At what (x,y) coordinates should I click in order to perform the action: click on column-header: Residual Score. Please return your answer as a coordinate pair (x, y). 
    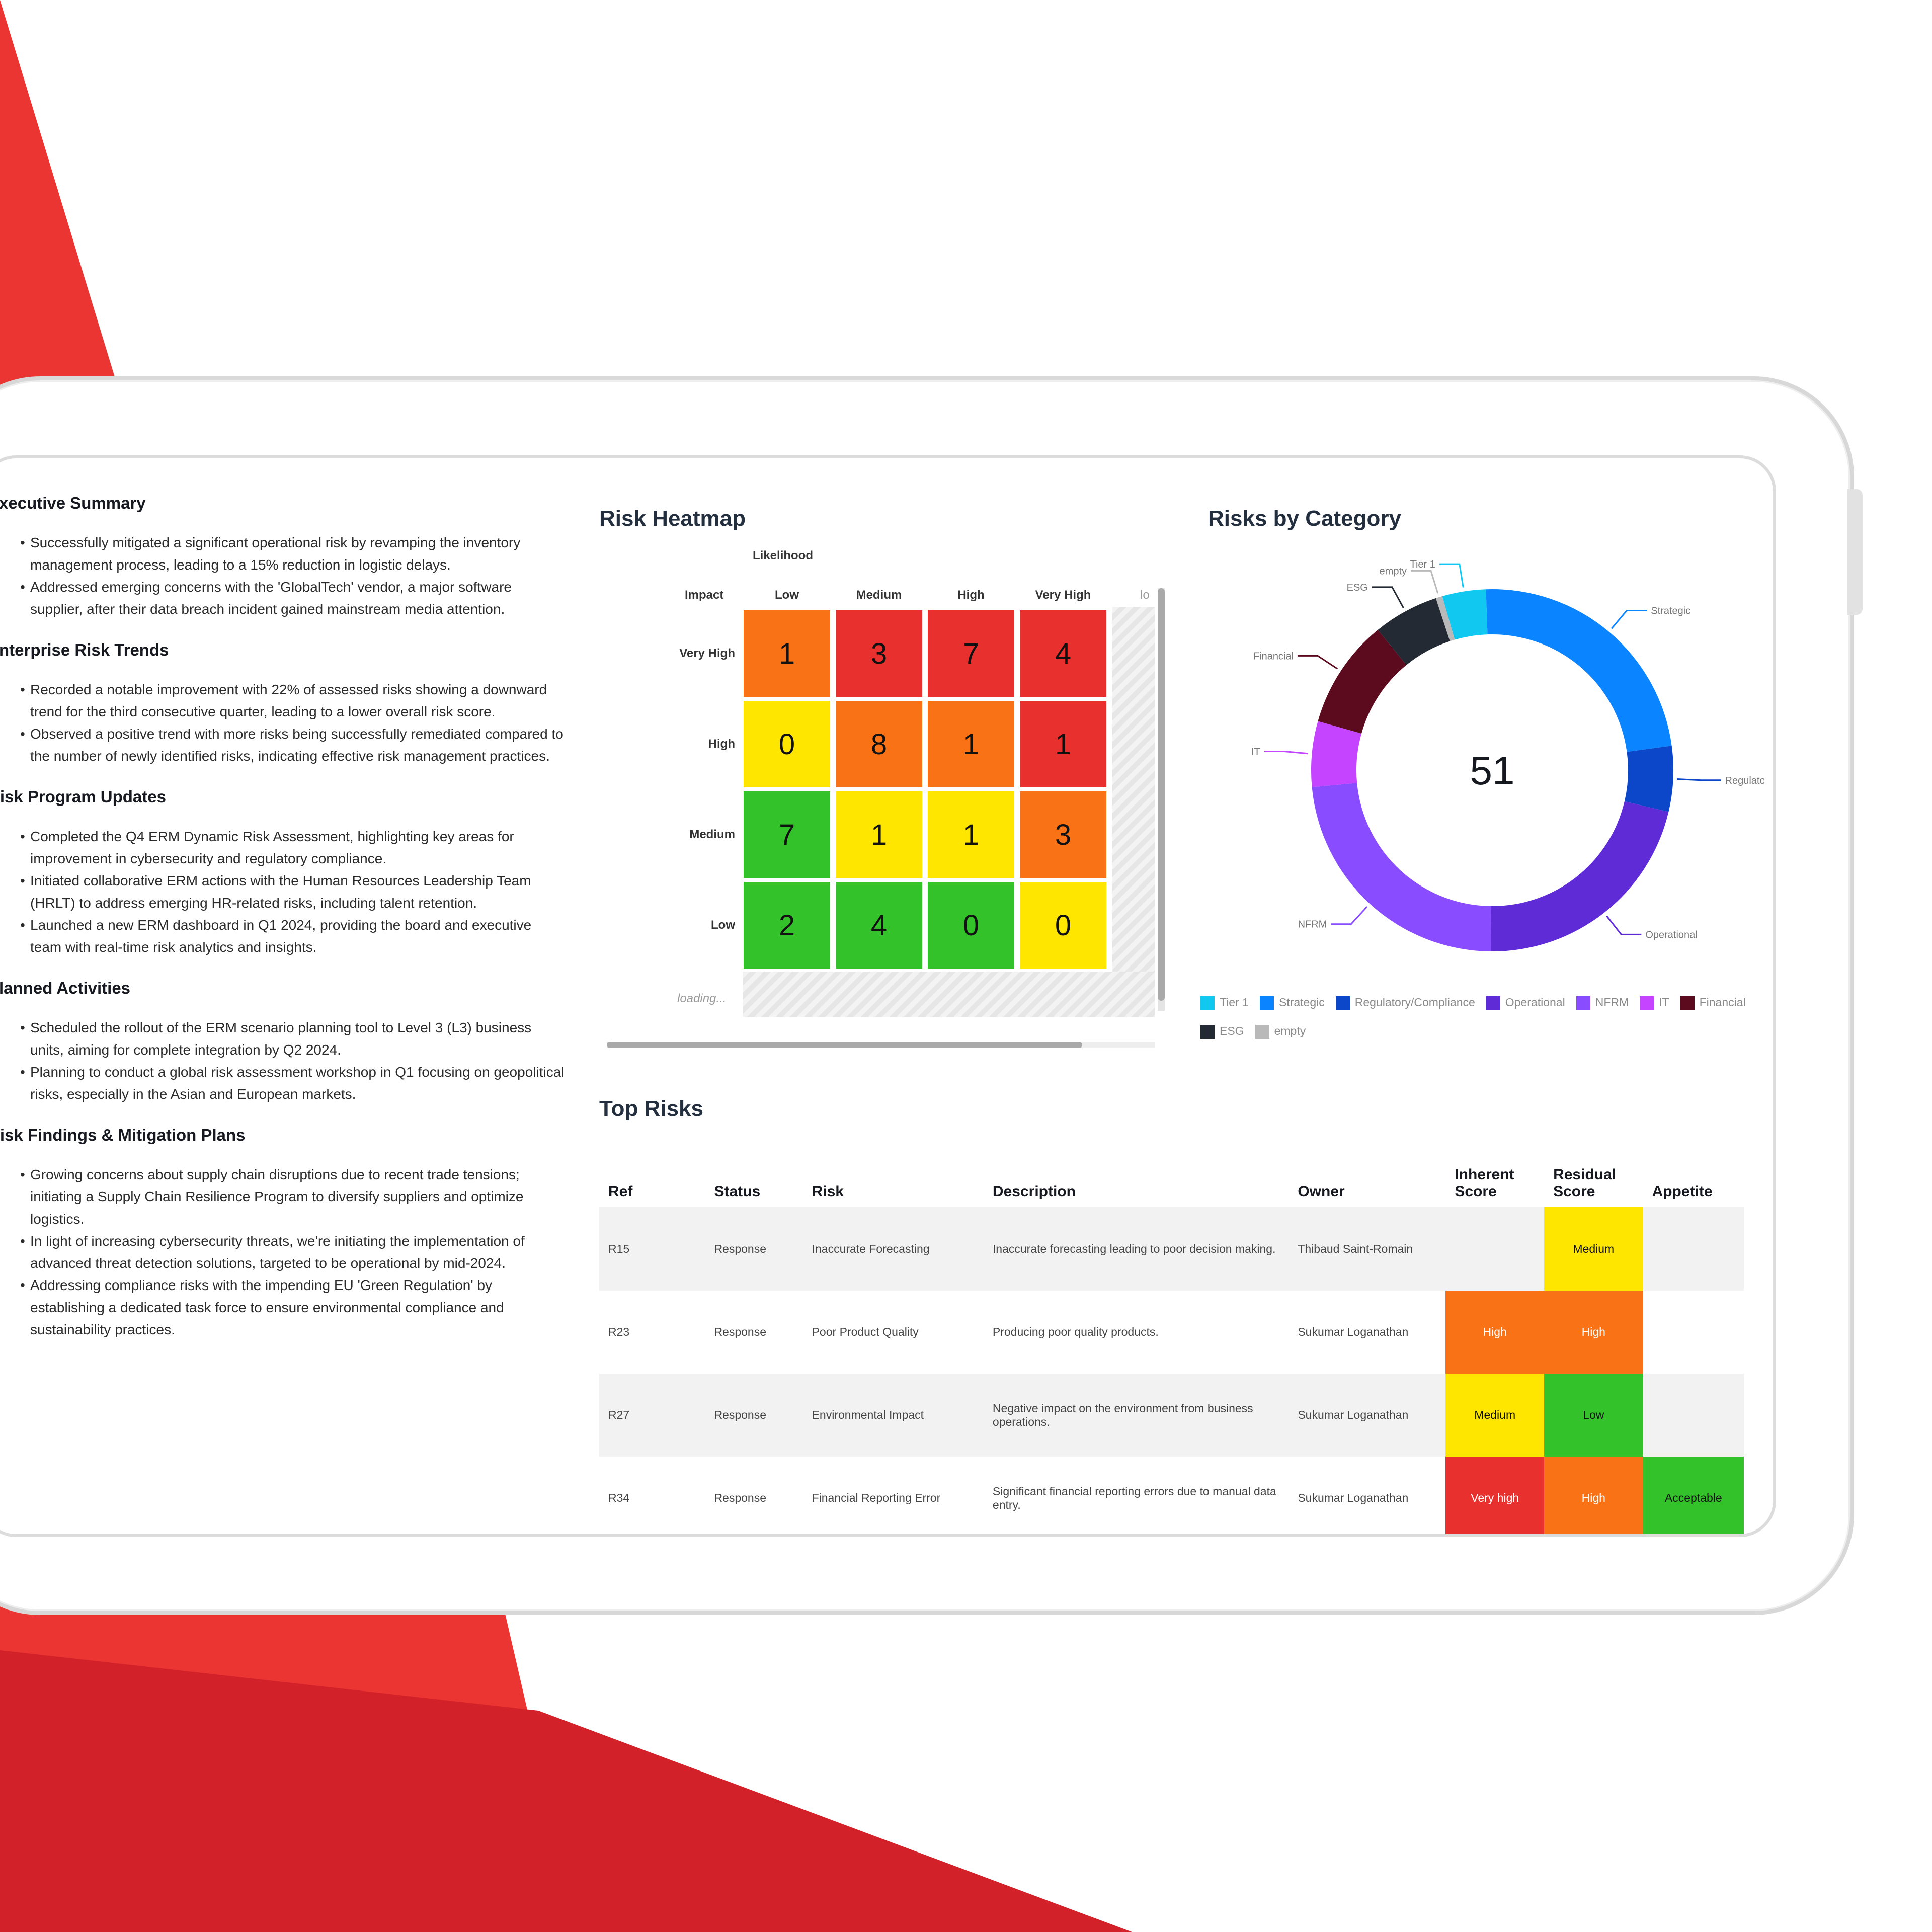
    Looking at the image, I should click on (1585, 1183).